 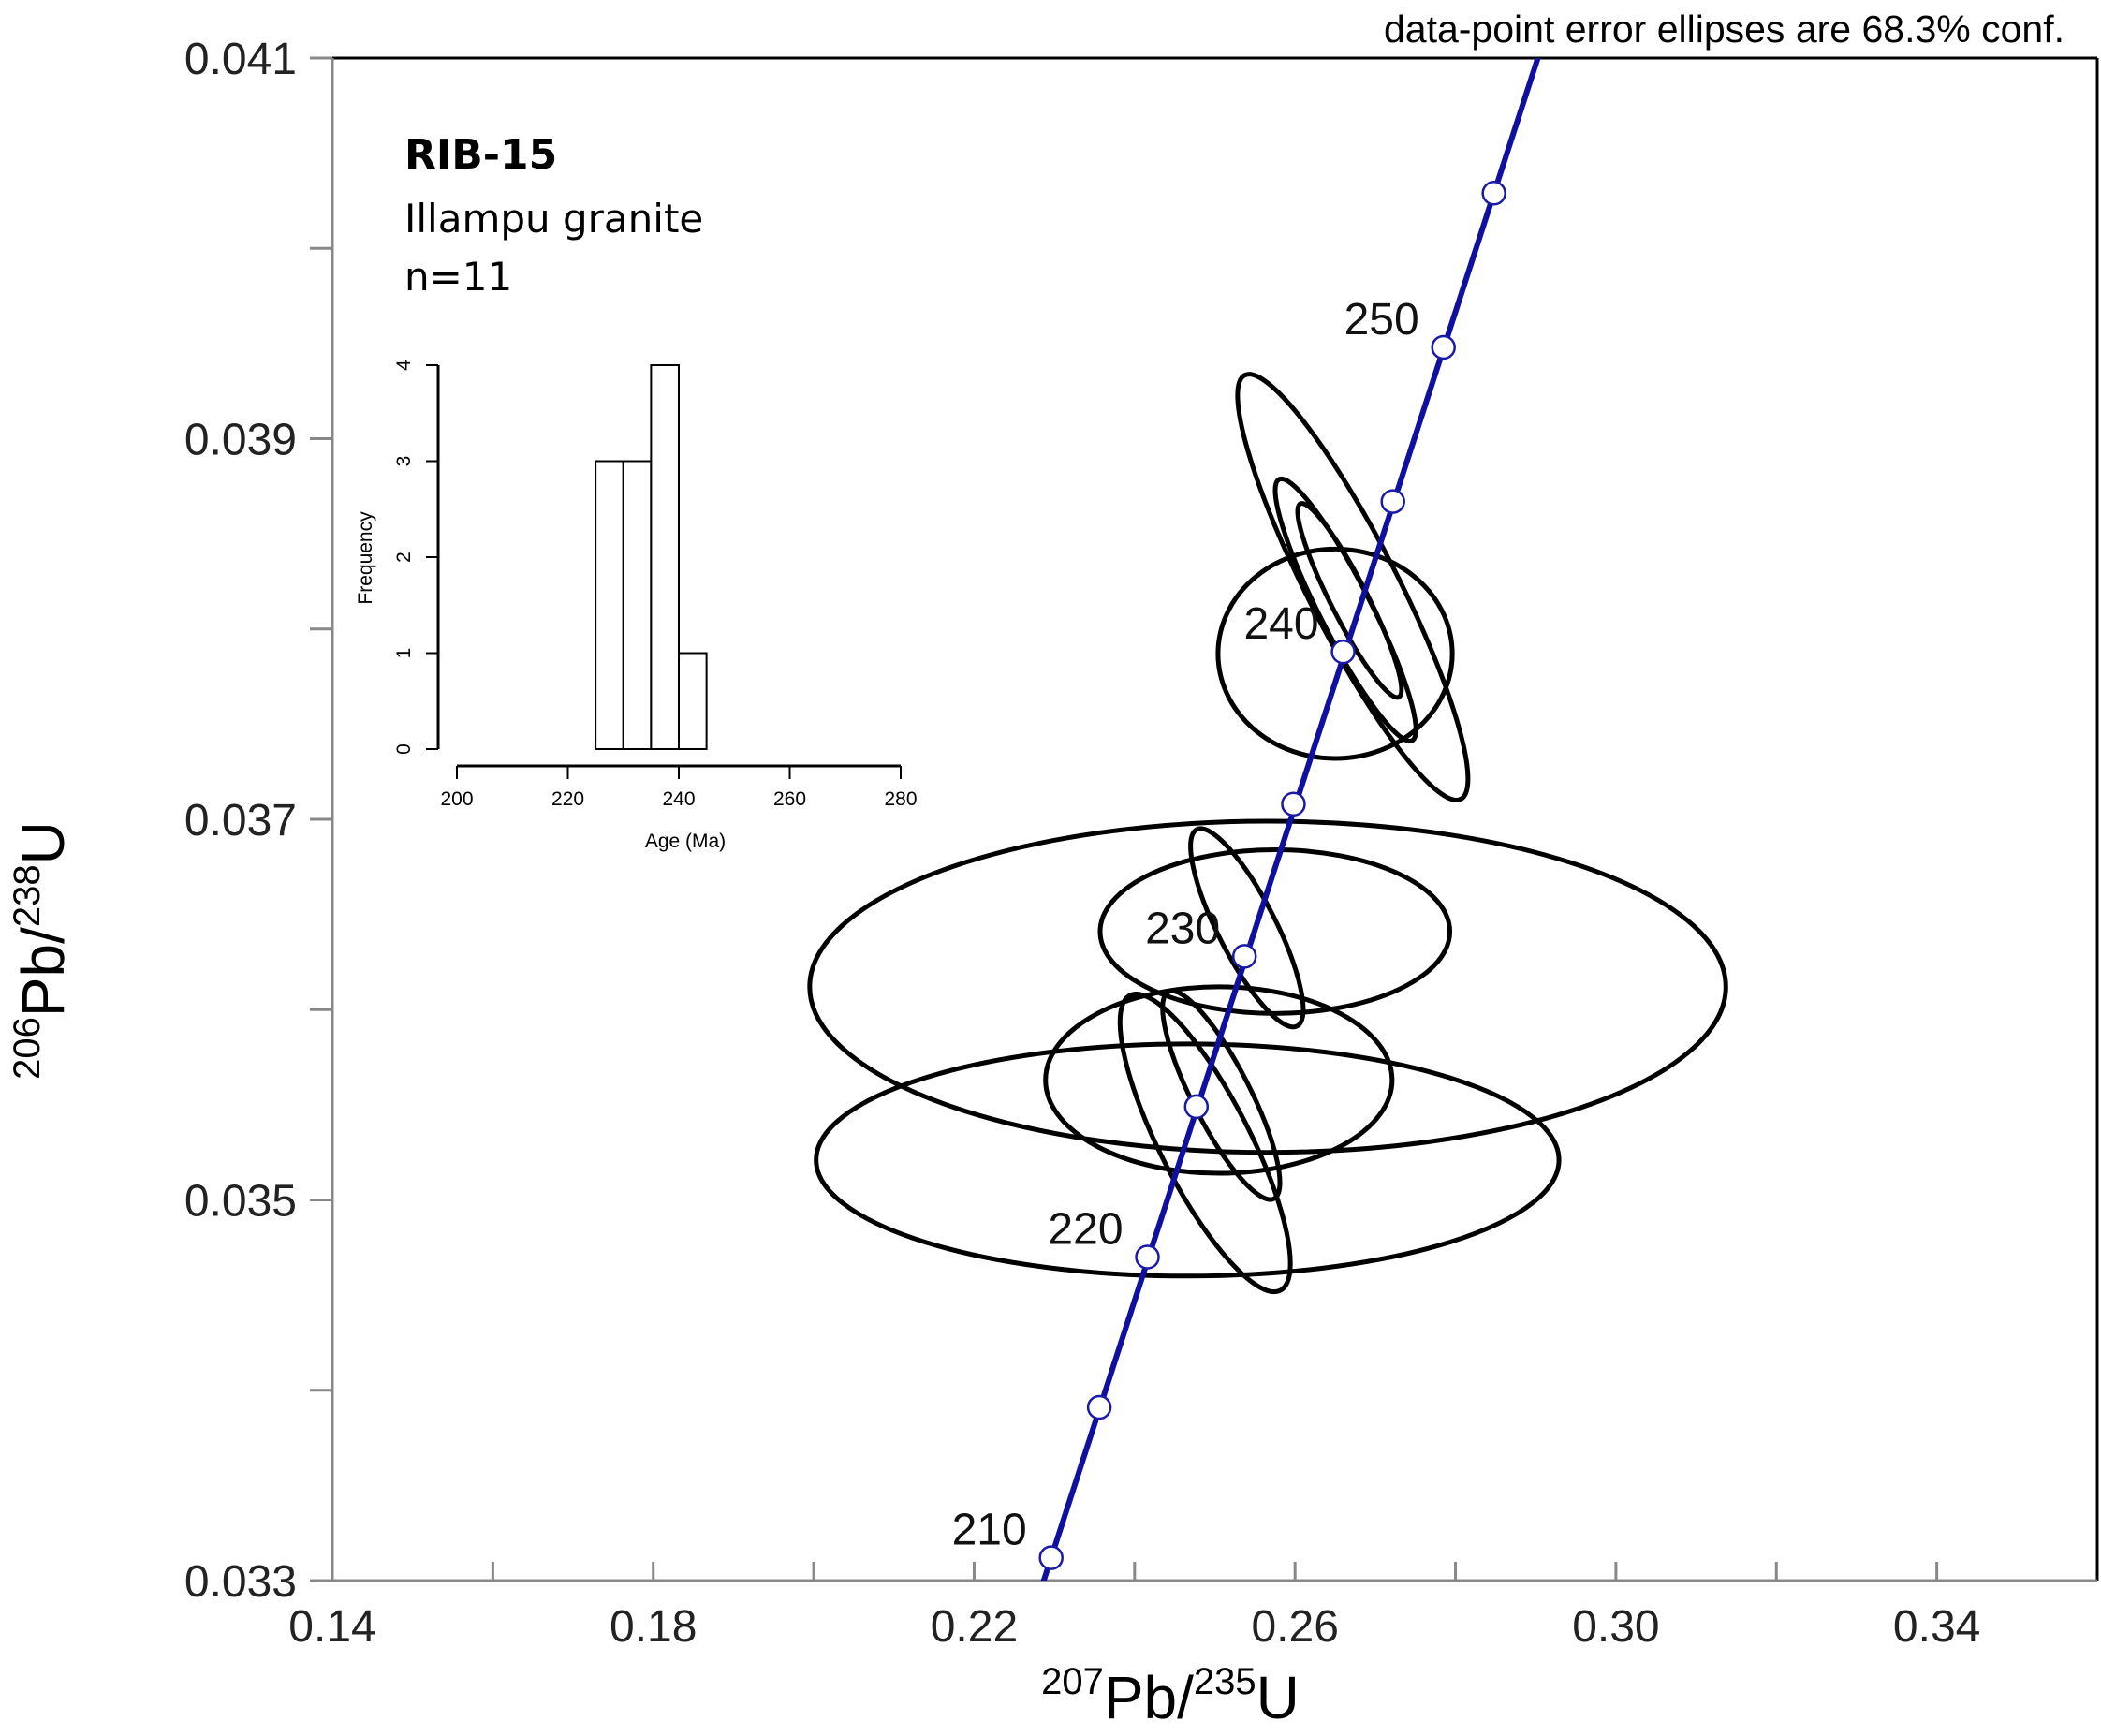 I want to click on histogram-y-label: Frequency, so click(x=365, y=558).